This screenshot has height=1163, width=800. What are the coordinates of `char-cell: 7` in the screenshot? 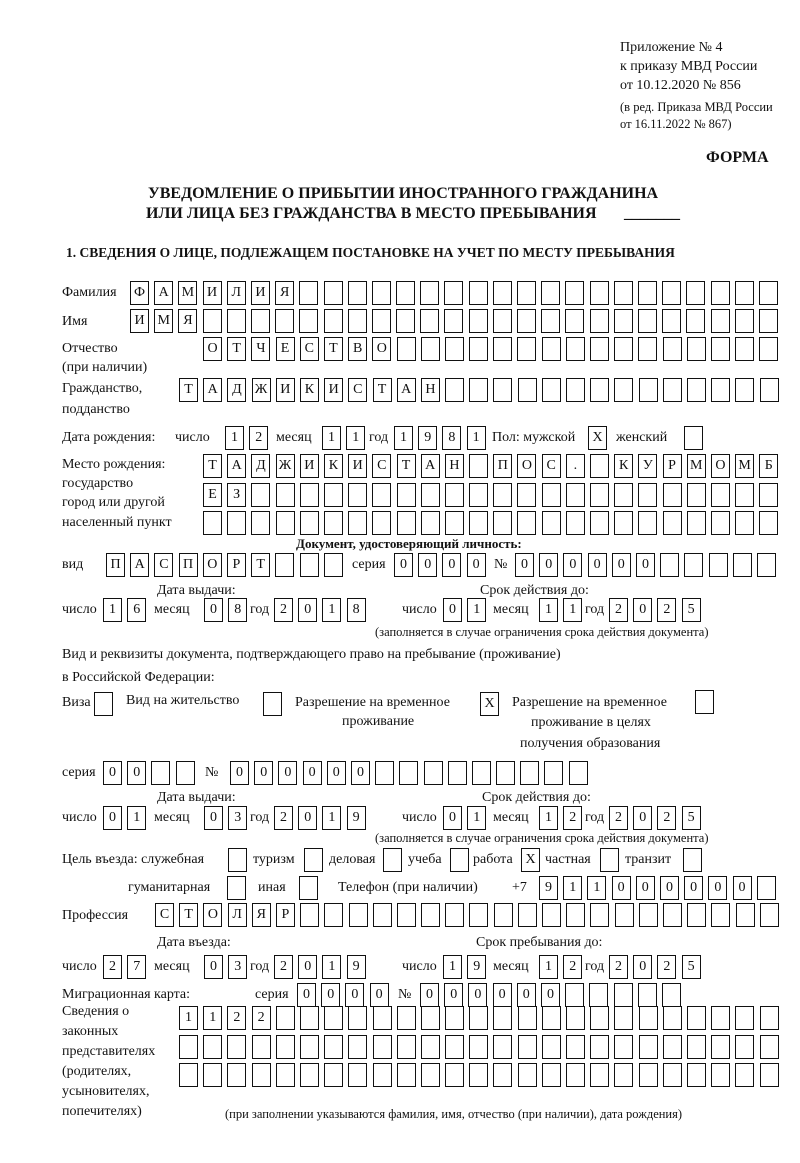 It's located at (137, 967).